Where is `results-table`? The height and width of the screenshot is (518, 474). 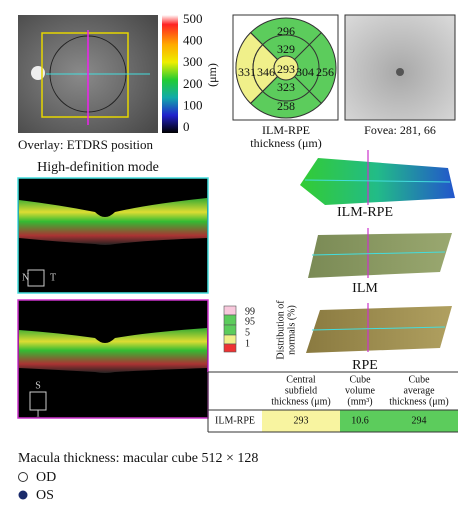
results-table is located at coordinates (332, 402).